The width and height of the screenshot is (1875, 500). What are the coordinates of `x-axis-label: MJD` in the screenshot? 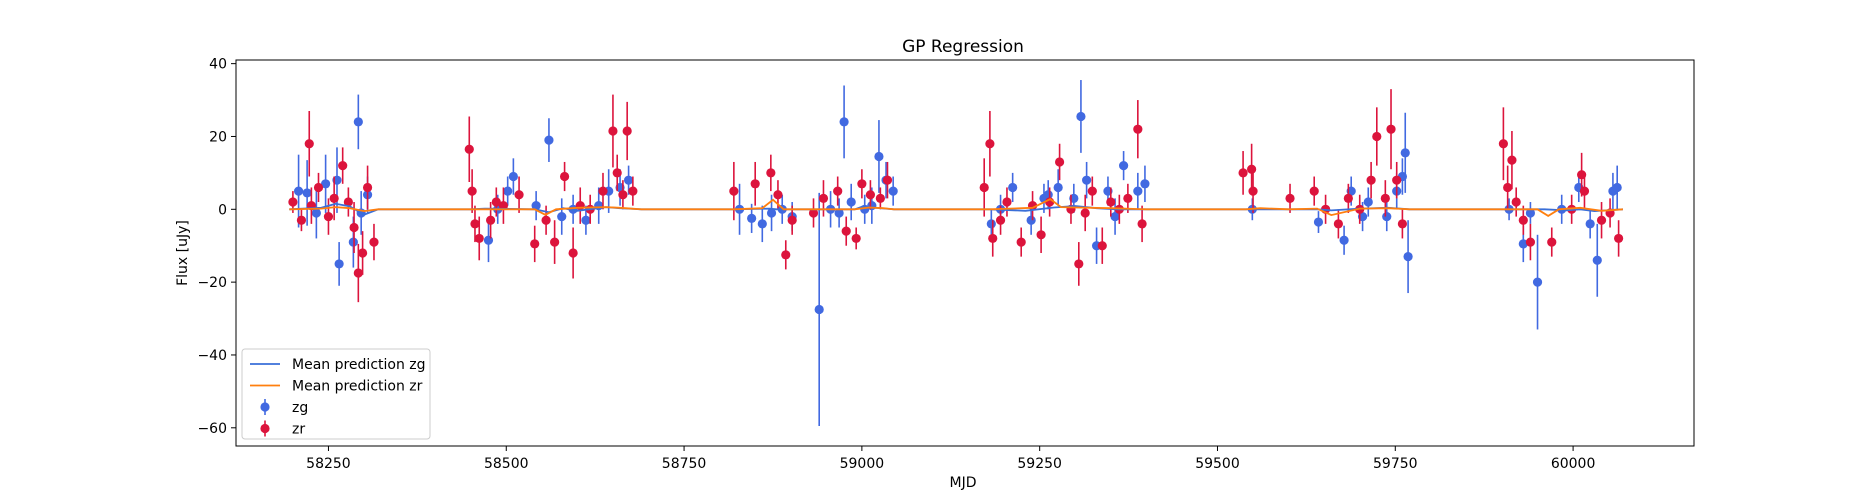 It's located at (963, 483).